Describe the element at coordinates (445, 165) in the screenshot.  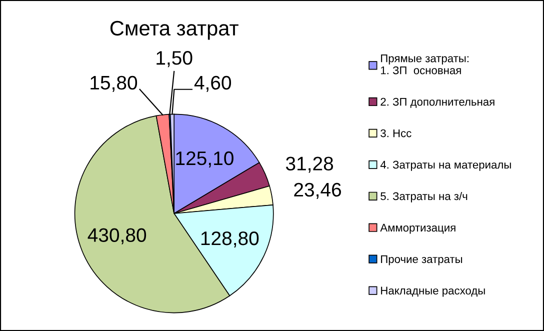
I see `legend-label: 4. Затраты на материалы` at that location.